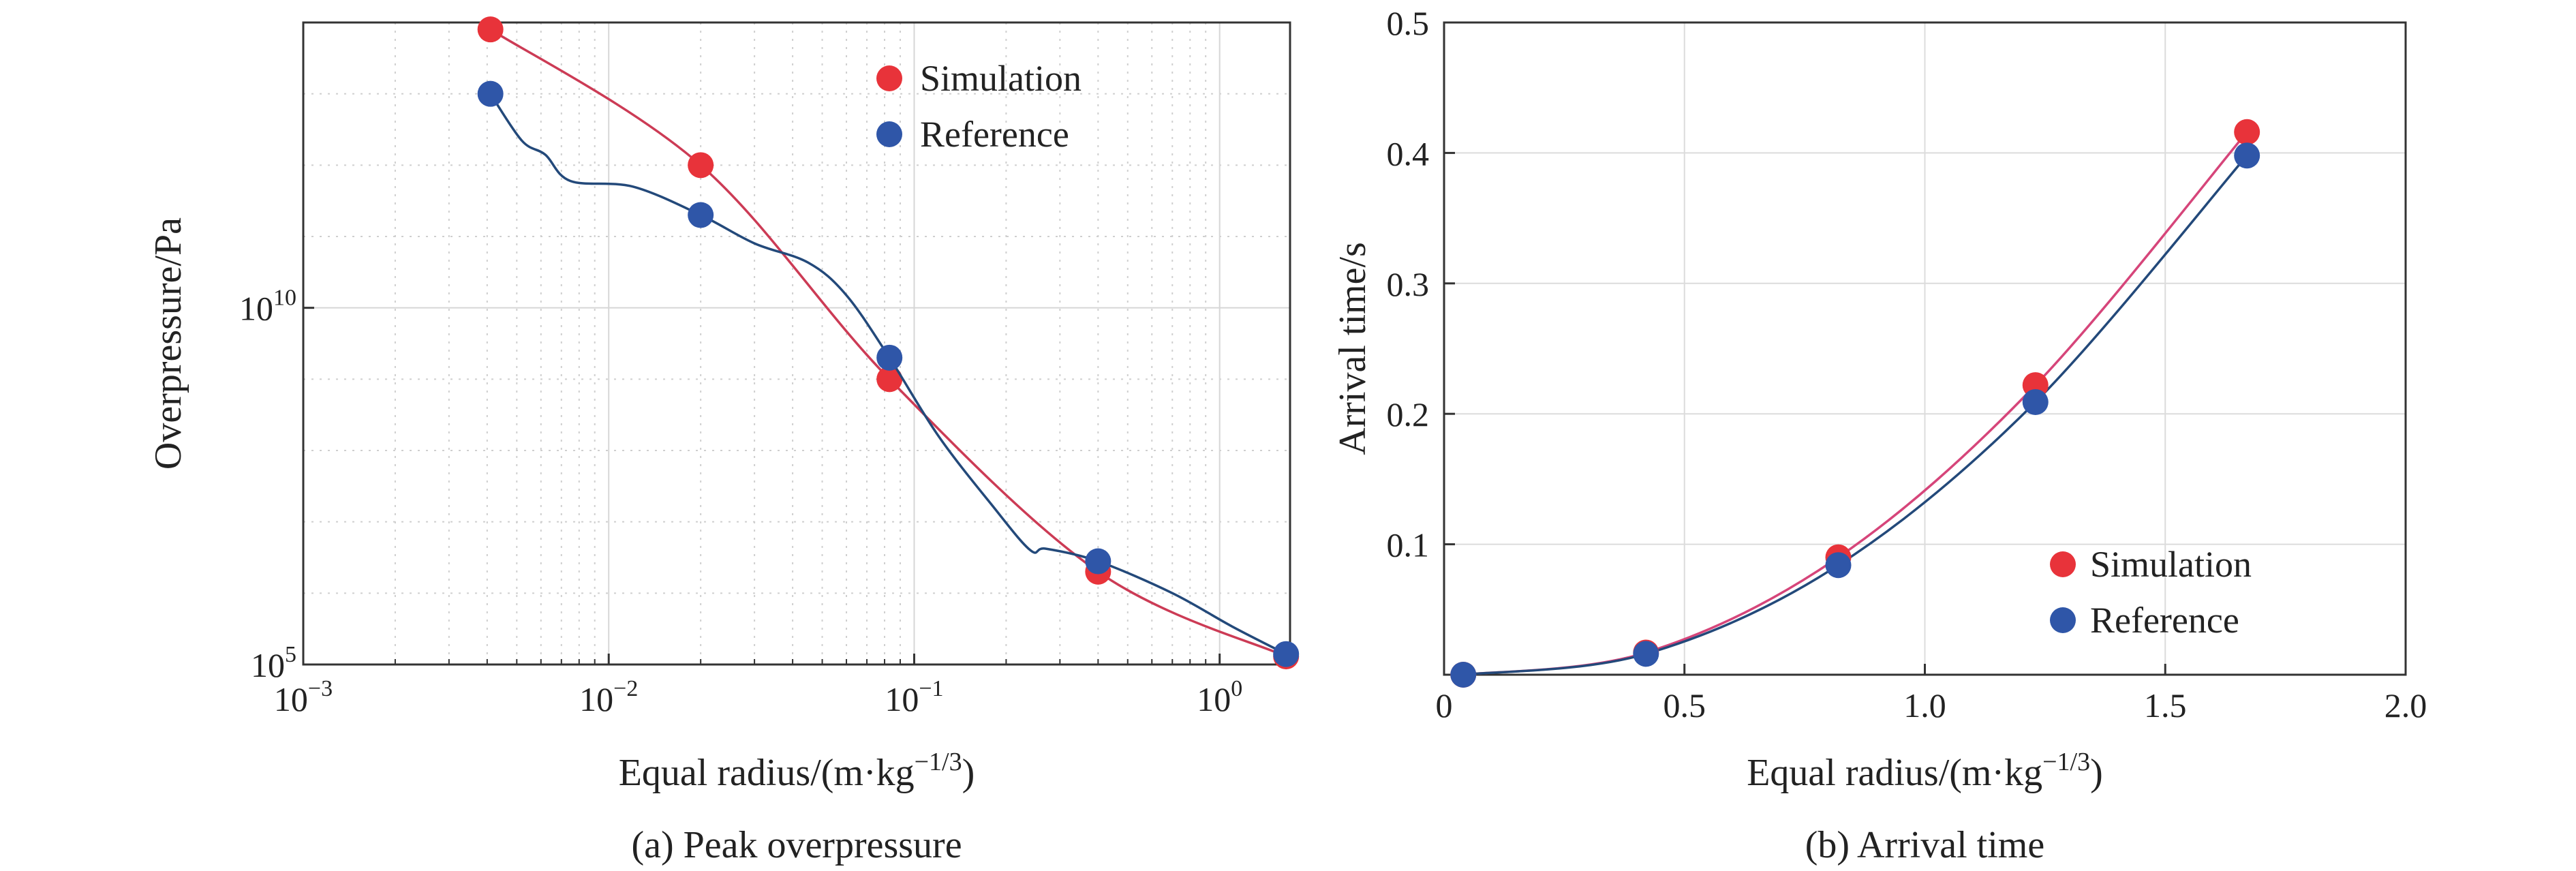  I want to click on y-axis-label-a: Overpressure/Pa, so click(168, 343).